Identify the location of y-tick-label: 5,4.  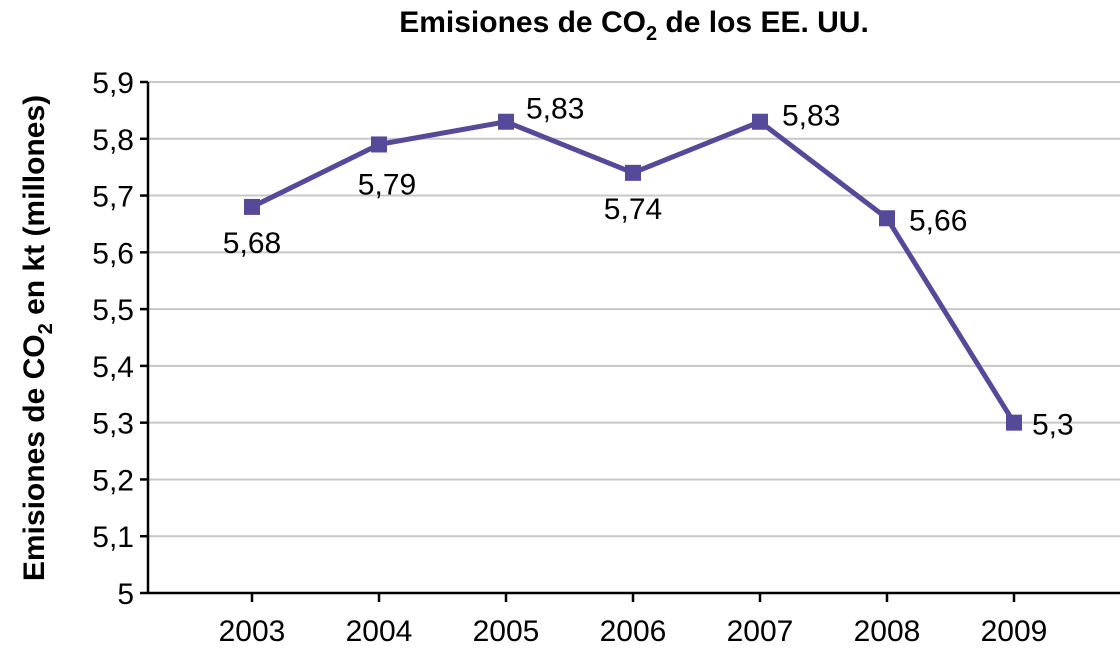
(113, 367).